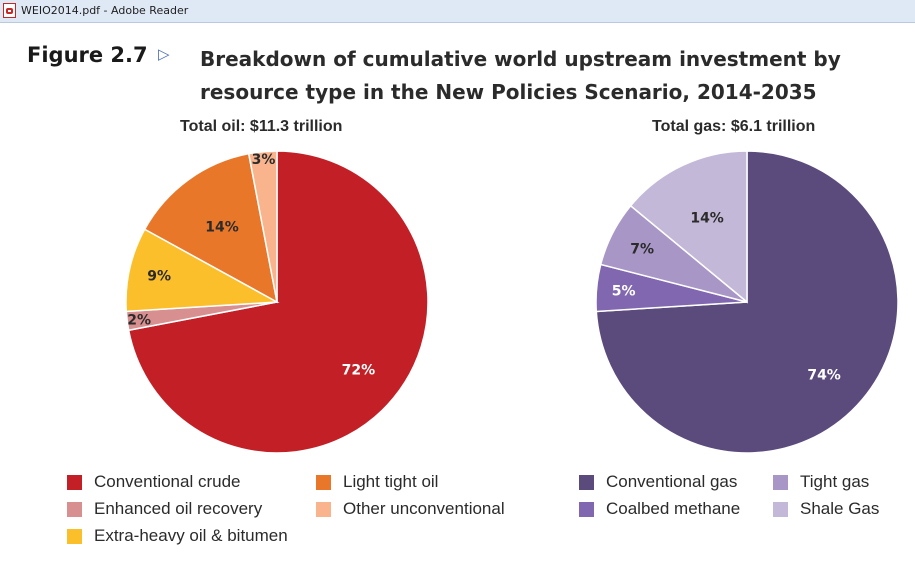  Describe the element at coordinates (261, 126) in the screenshot. I see `oil-chart-title: Total oil: $11.3 trillion` at that location.